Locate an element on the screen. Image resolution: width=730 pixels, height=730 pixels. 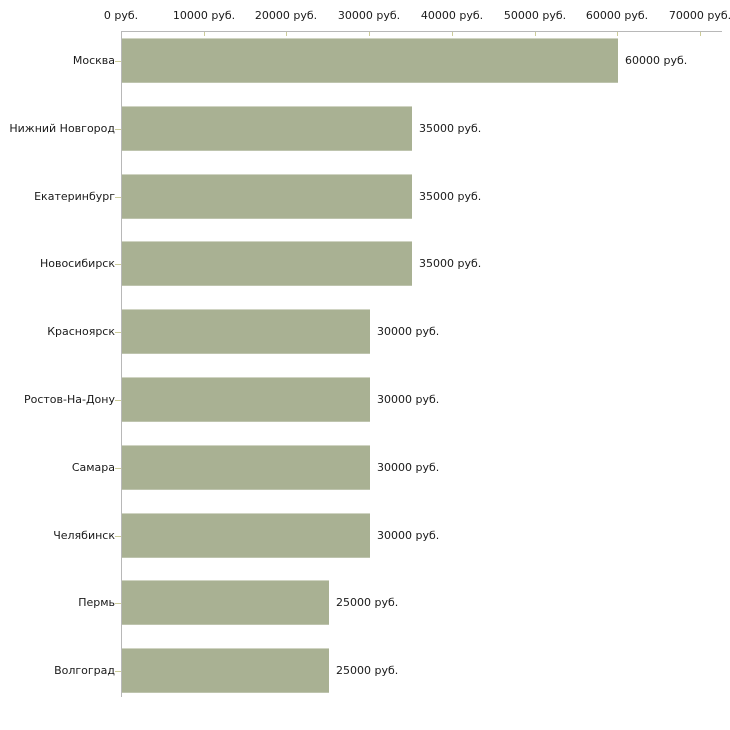
x-axis-tick-label: 20000 руб. is located at coordinates (286, 15).